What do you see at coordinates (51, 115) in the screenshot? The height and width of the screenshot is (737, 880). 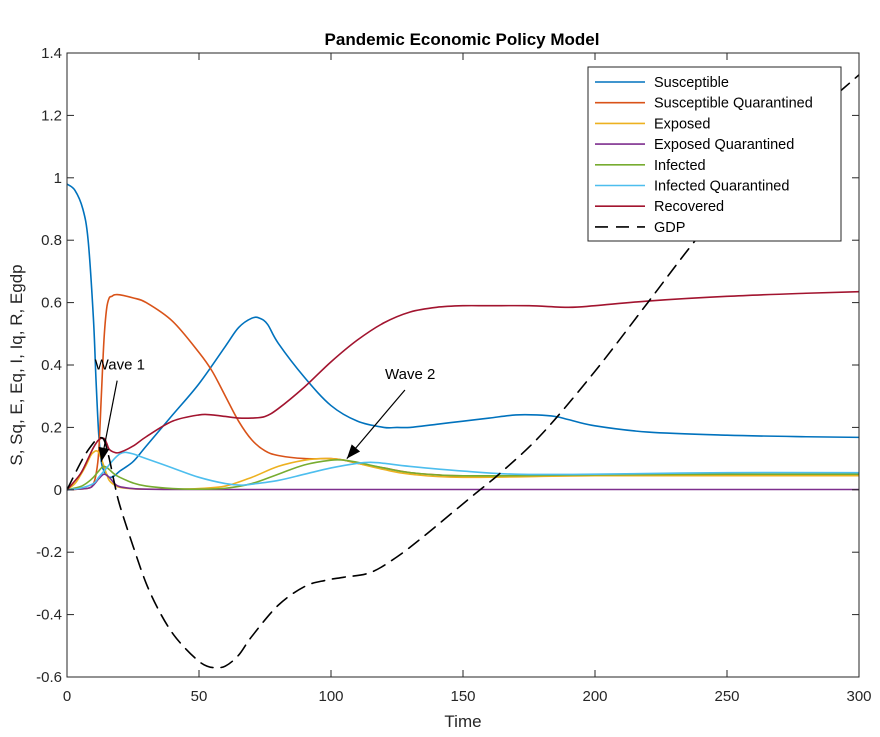 I see `y-tick-label: 1.2` at bounding box center [51, 115].